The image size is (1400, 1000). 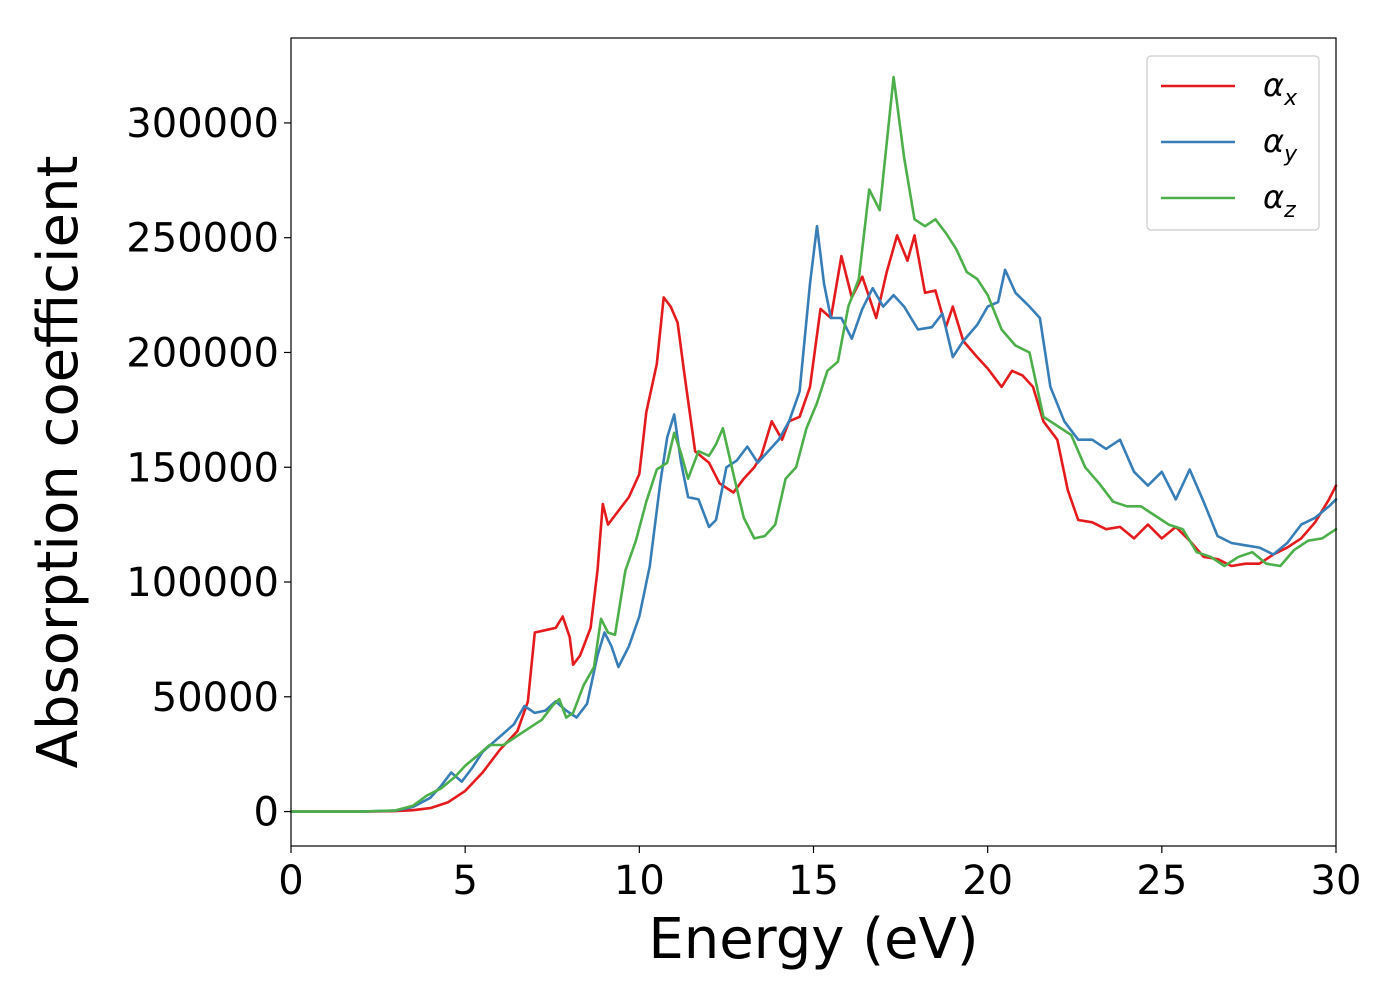 I want to click on x-tick-label: 0, so click(x=290, y=881).